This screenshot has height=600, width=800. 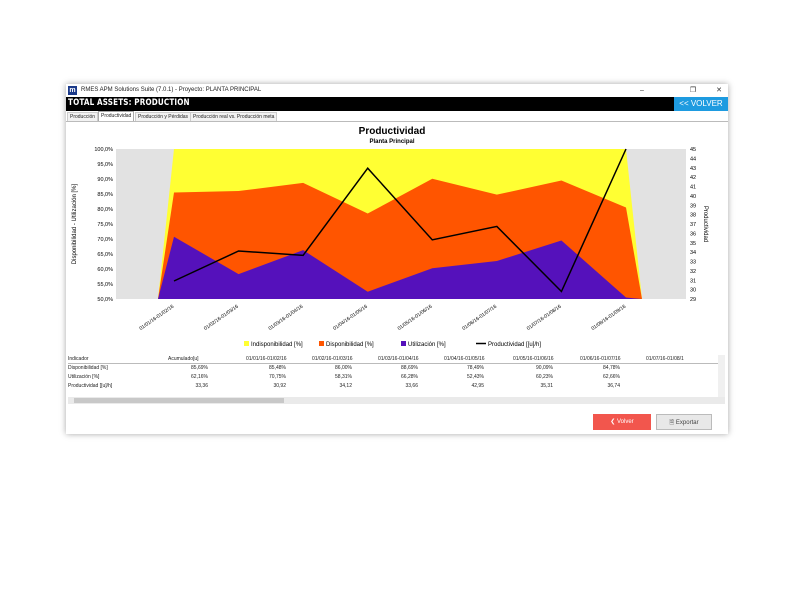 What do you see at coordinates (672, 423) in the screenshot?
I see `export-icon: 🗎` at bounding box center [672, 423].